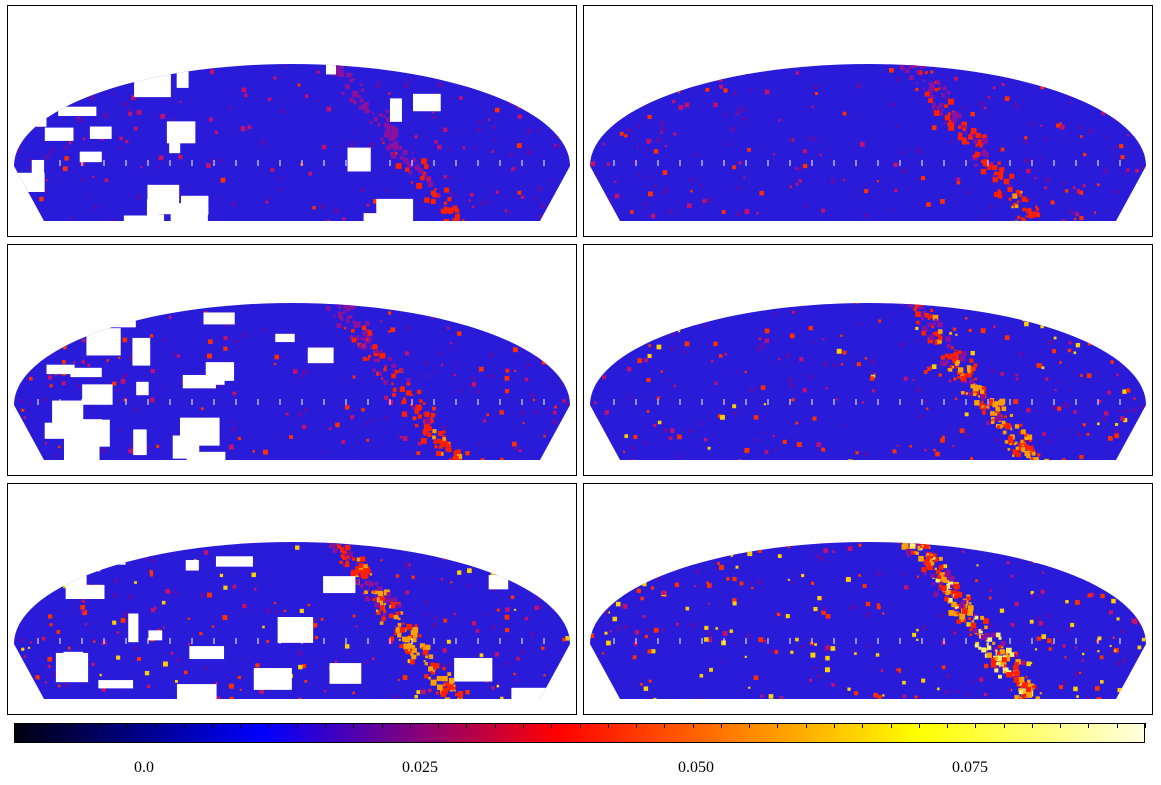 This screenshot has width=1161, height=785. I want to click on sky-map-mask-patch, so click(85, 591).